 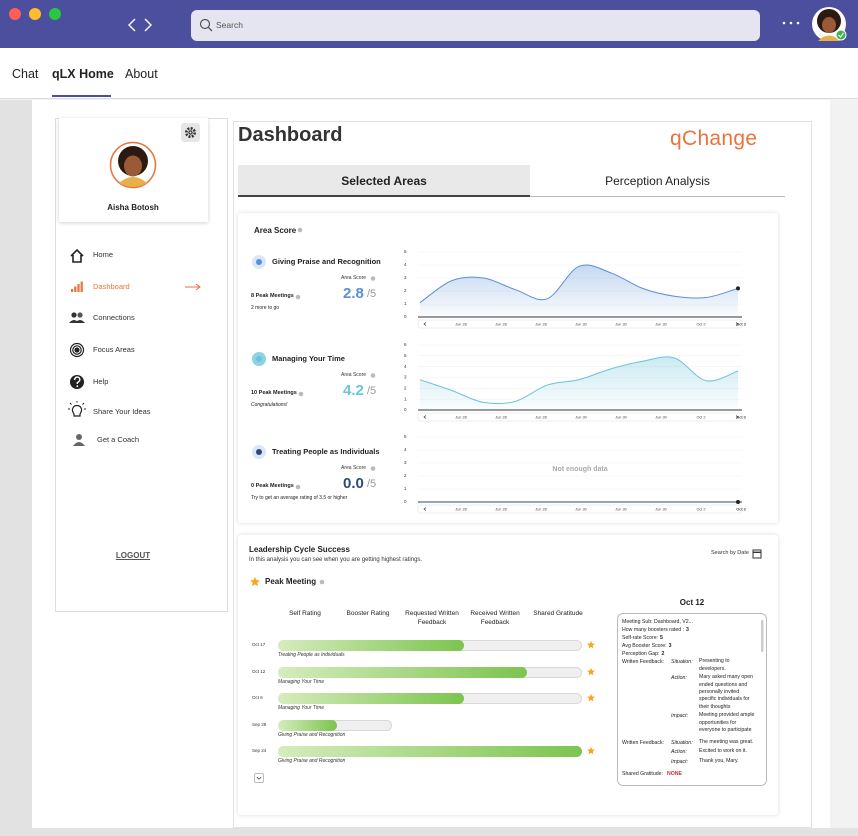 What do you see at coordinates (111, 286) in the screenshot?
I see `menu-item: Dashboard` at bounding box center [111, 286].